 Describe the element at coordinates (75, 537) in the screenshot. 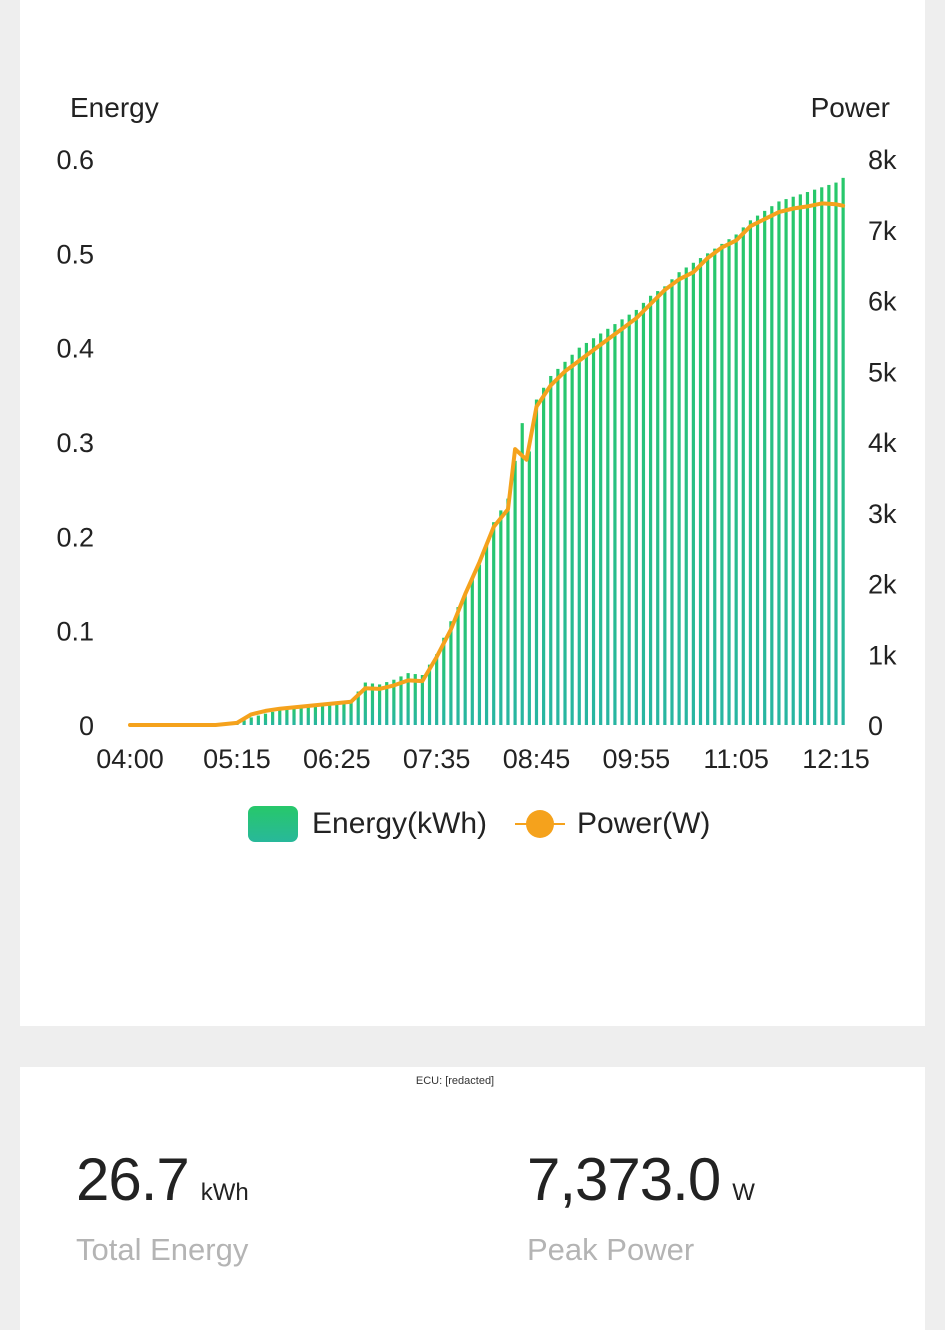

I see `y-left-tick-label: 0.2` at that location.